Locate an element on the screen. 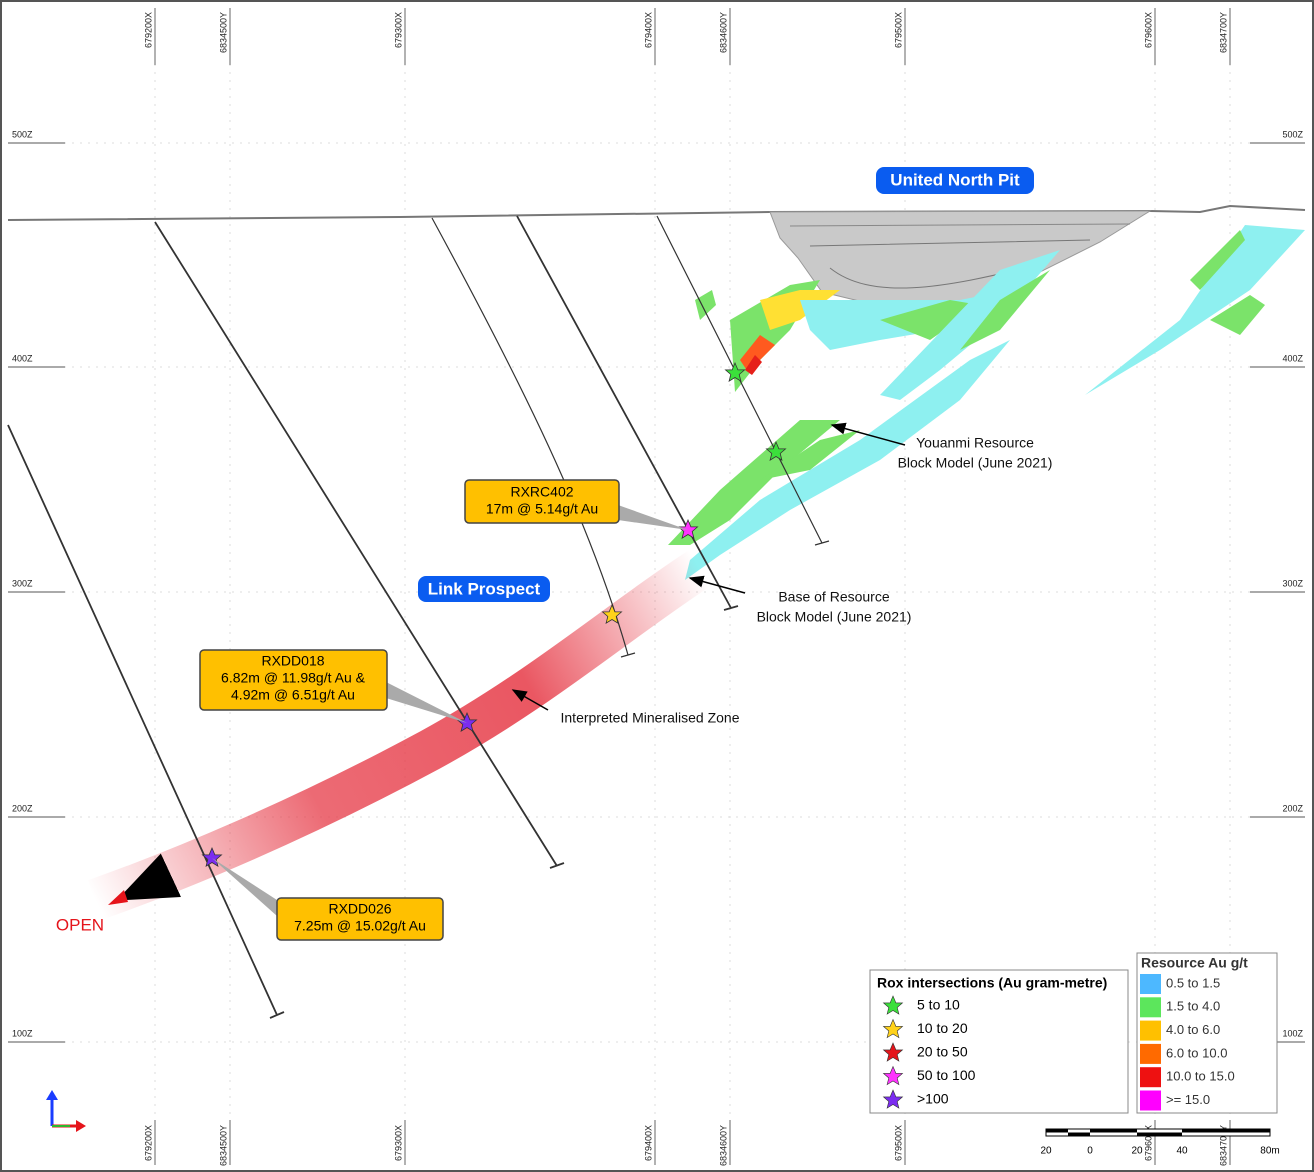 The width and height of the screenshot is (1314, 1172). pit-bench is located at coordinates (960, 225).